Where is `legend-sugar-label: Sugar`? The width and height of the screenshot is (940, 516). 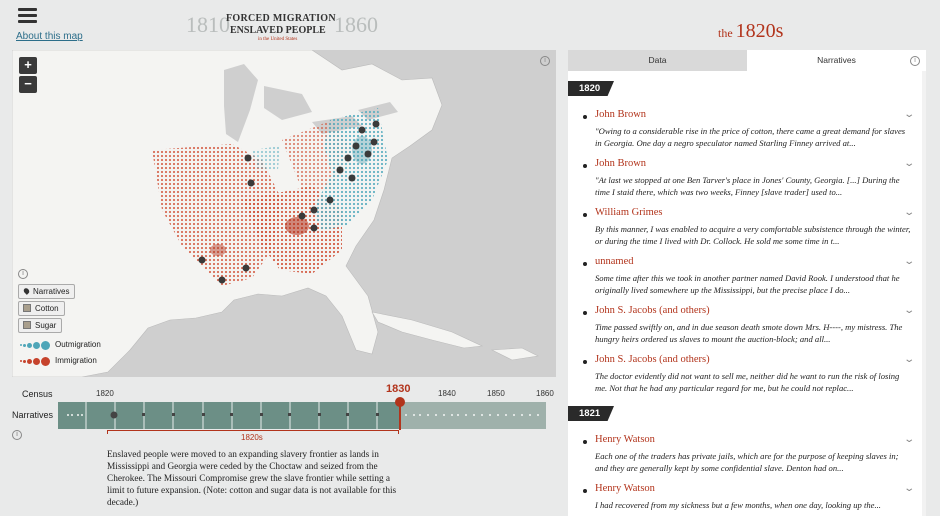 legend-sugar-label: Sugar is located at coordinates (46, 325).